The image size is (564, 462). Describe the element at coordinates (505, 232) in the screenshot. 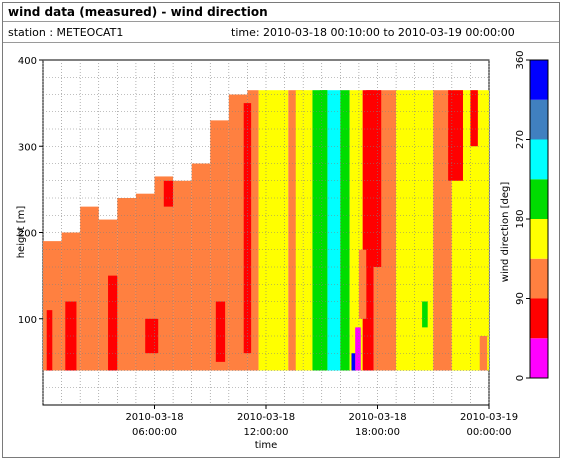

I see `colorbar-label: wind direction [deg]` at that location.